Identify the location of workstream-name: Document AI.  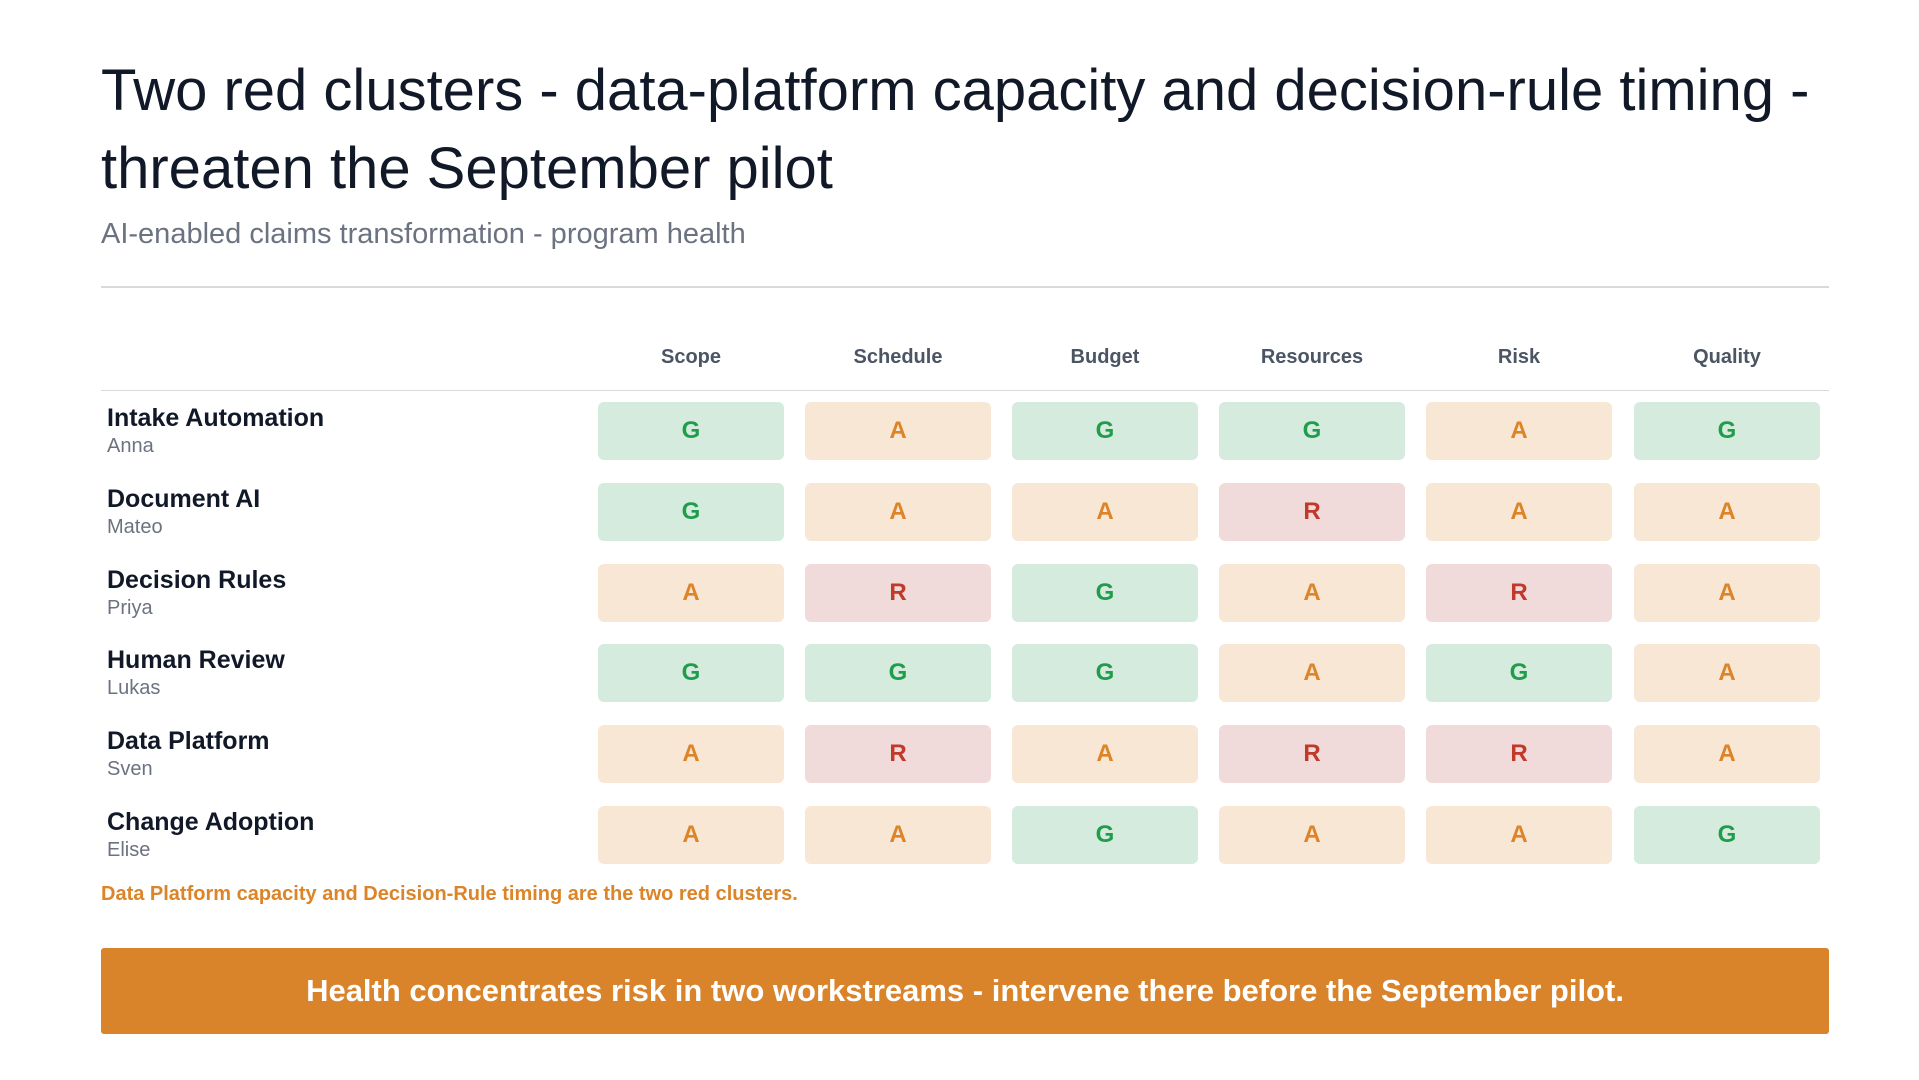
(184, 499).